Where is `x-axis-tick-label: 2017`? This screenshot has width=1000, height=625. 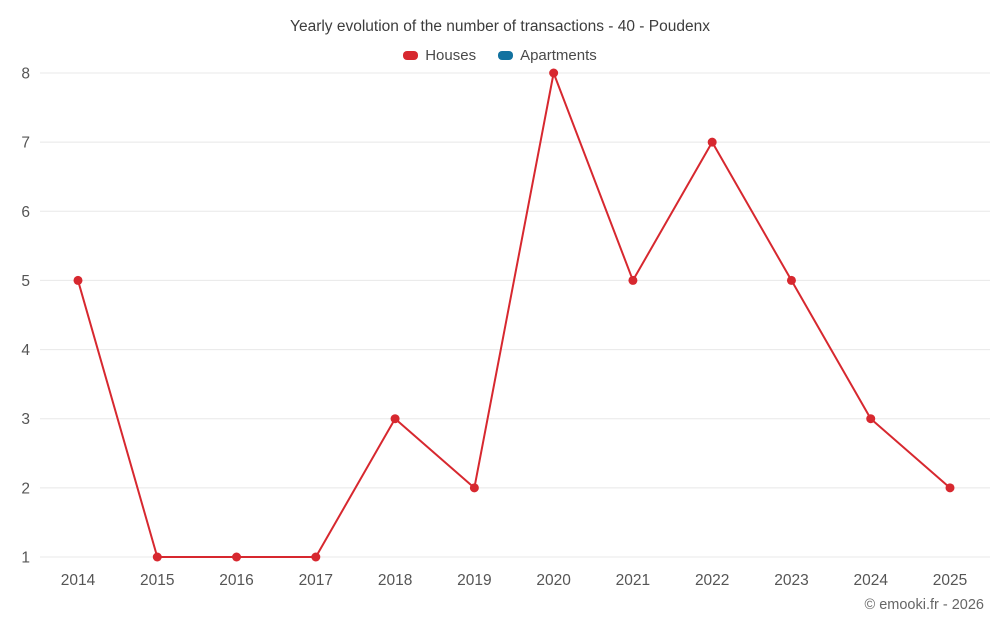 x-axis-tick-label: 2017 is located at coordinates (316, 580).